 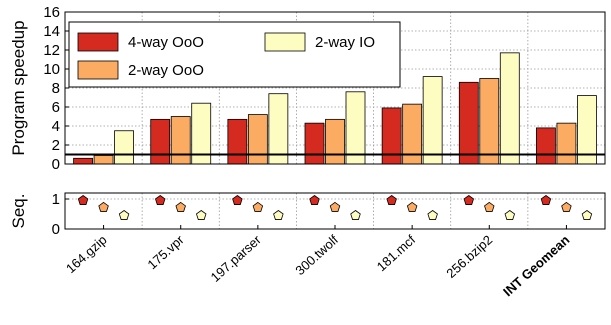 I want to click on y-tick-label: 8, so click(x=56, y=88).